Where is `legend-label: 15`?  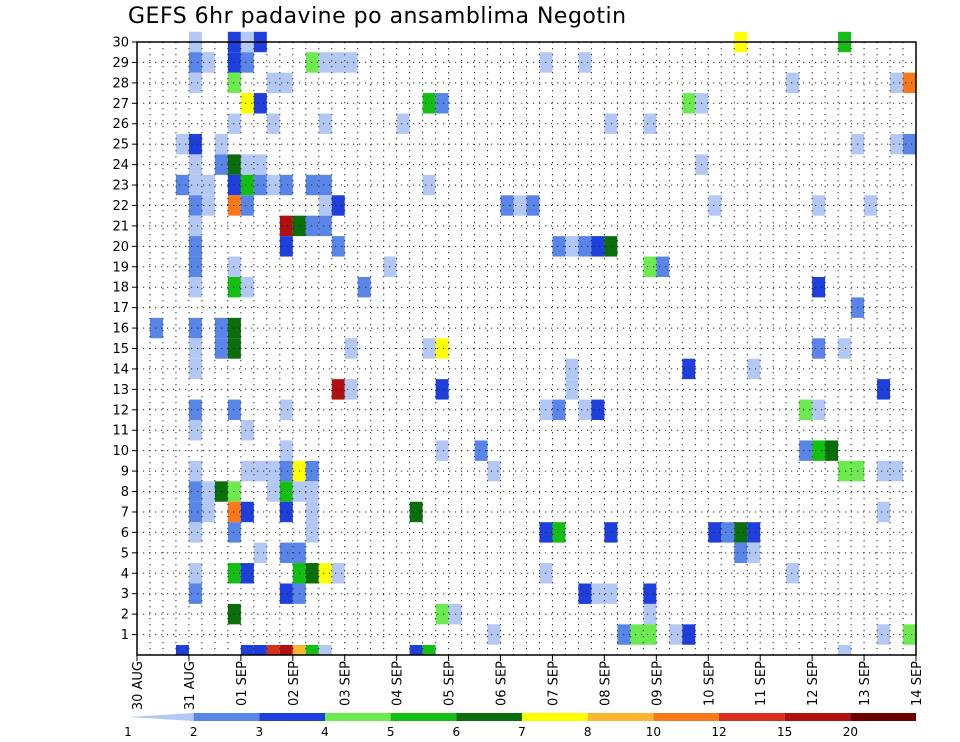
legend-label: 15 is located at coordinates (784, 732).